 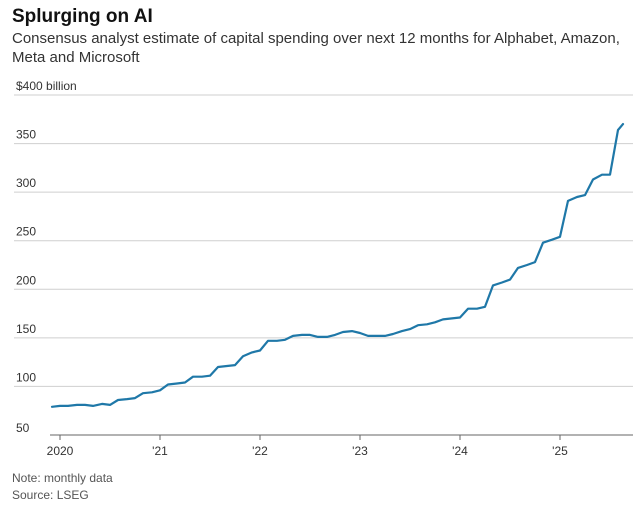 What do you see at coordinates (26, 183) in the screenshot?
I see `y-tick-label: 300` at bounding box center [26, 183].